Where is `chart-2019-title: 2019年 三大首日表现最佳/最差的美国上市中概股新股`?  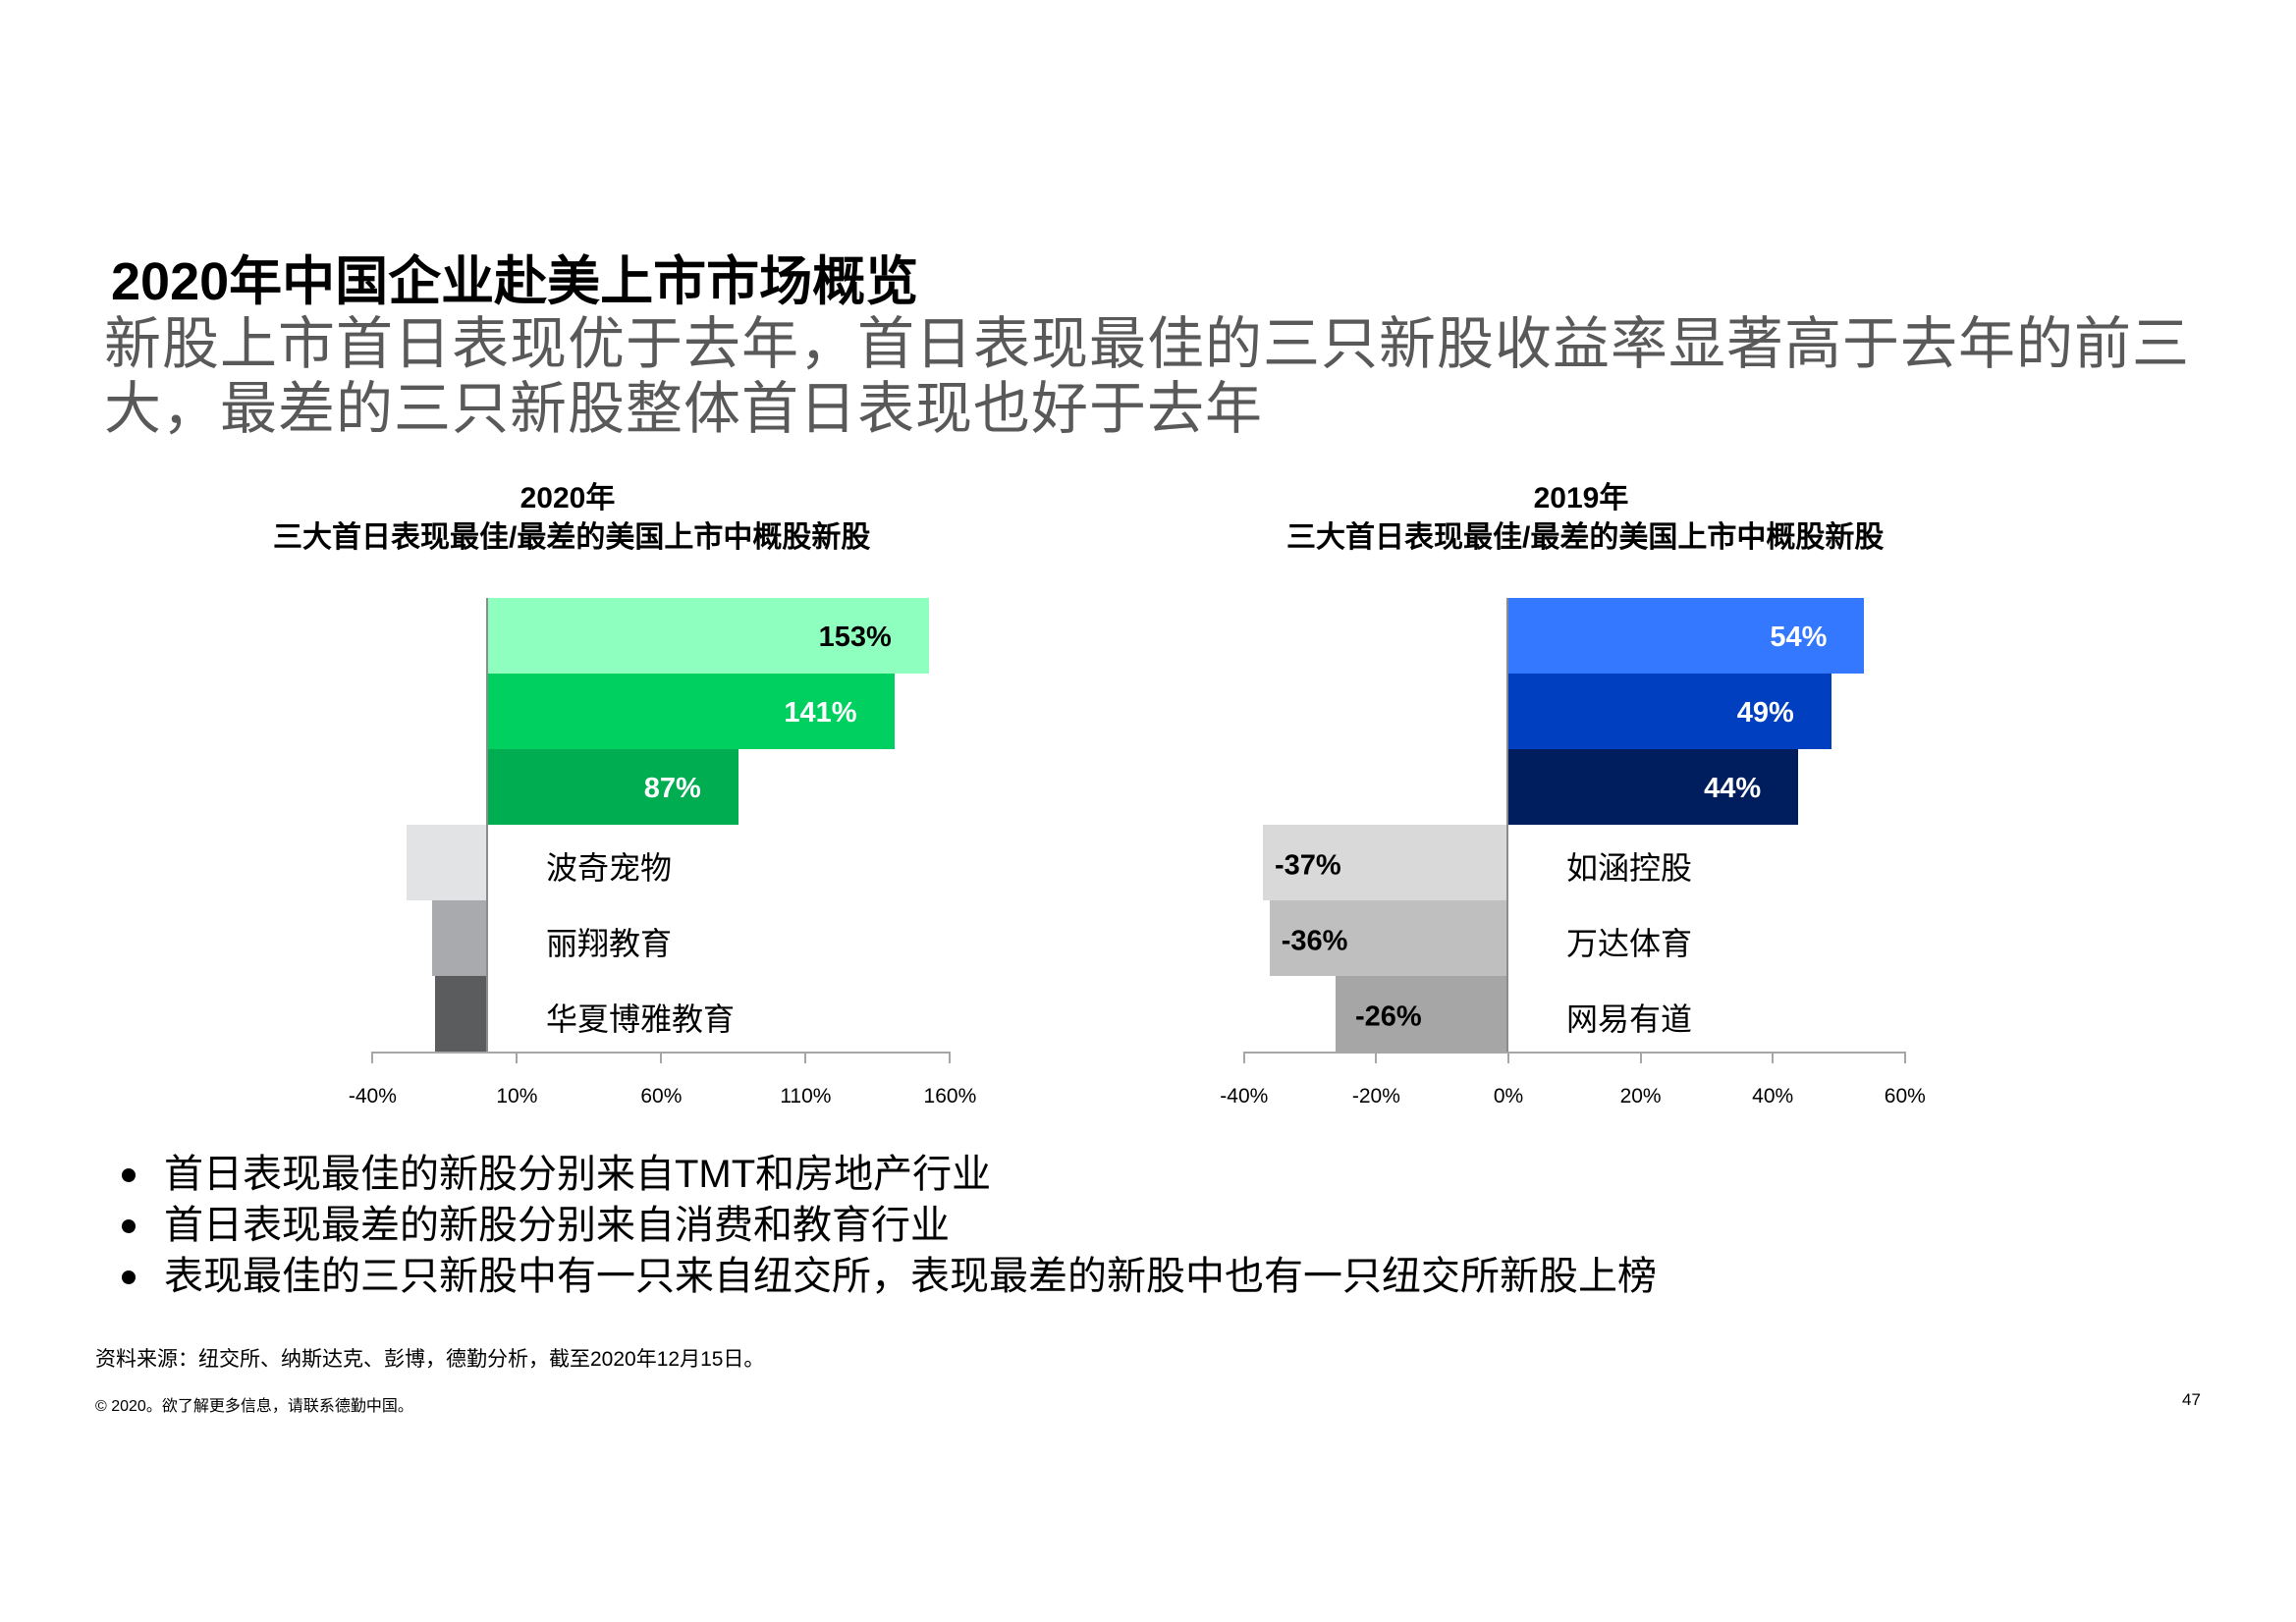 chart-2019-title: 2019年 三大首日表现最佳/最差的美国上市中概股新股 is located at coordinates (1585, 518).